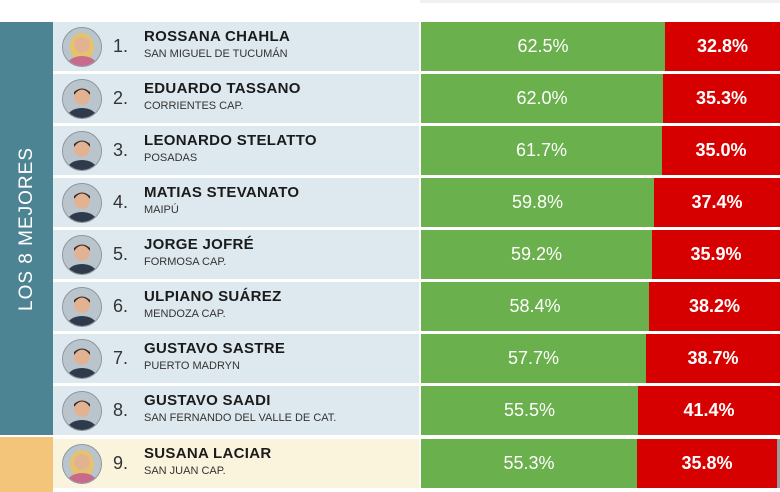 Image resolution: width=780 pixels, height=492 pixels. I want to click on rank-number: 6., so click(121, 306).